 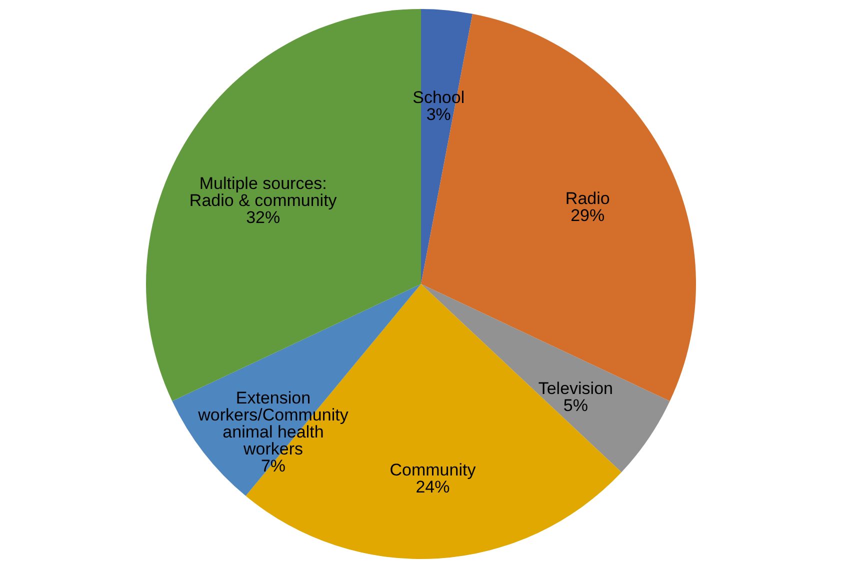 I want to click on slice-label: Multiple sources: Radio & community, so click(x=263, y=192).